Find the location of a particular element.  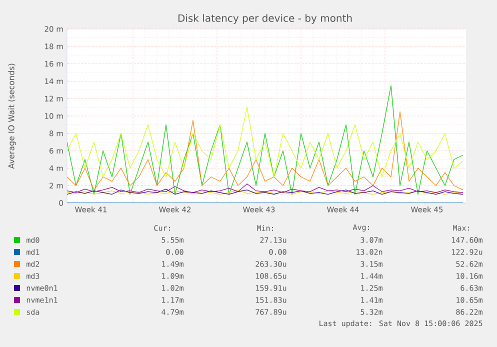

y-axis-title: Average IO Wait (seconds) is located at coordinates (12, 116).